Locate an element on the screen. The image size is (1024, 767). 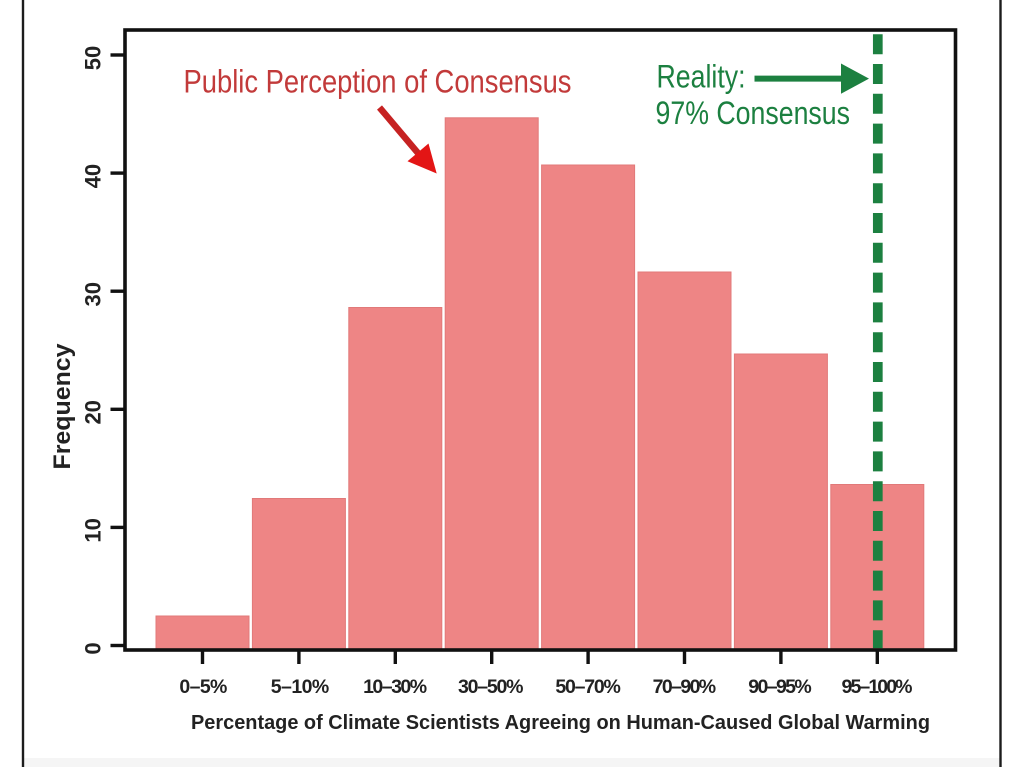
svg-text: 10–30% is located at coordinates (395, 687).